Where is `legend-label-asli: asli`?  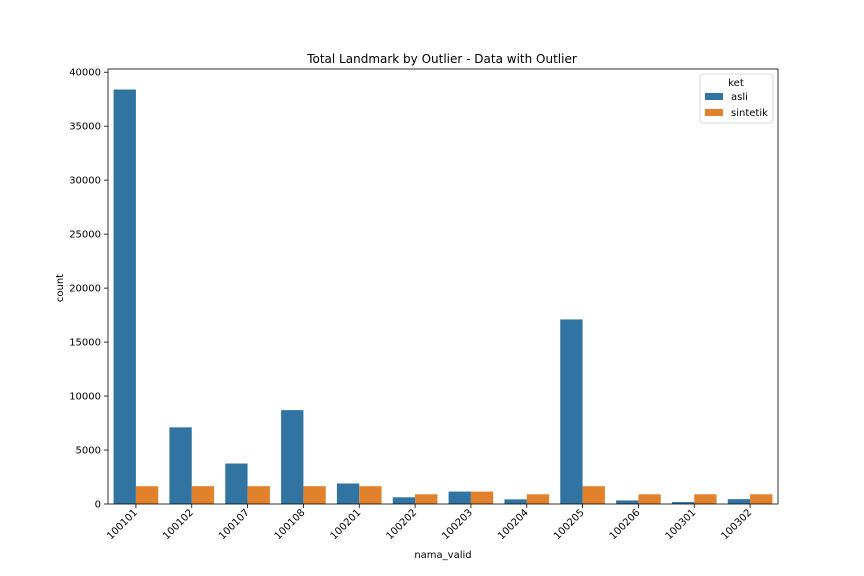 legend-label-asli: asli is located at coordinates (739, 97).